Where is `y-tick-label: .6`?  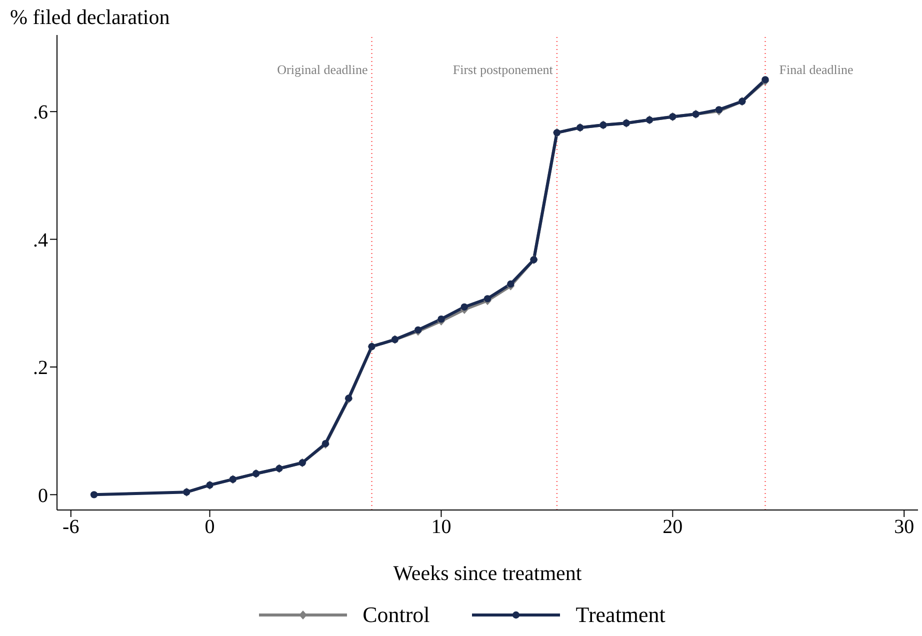 y-tick-label: .6 is located at coordinates (40, 113).